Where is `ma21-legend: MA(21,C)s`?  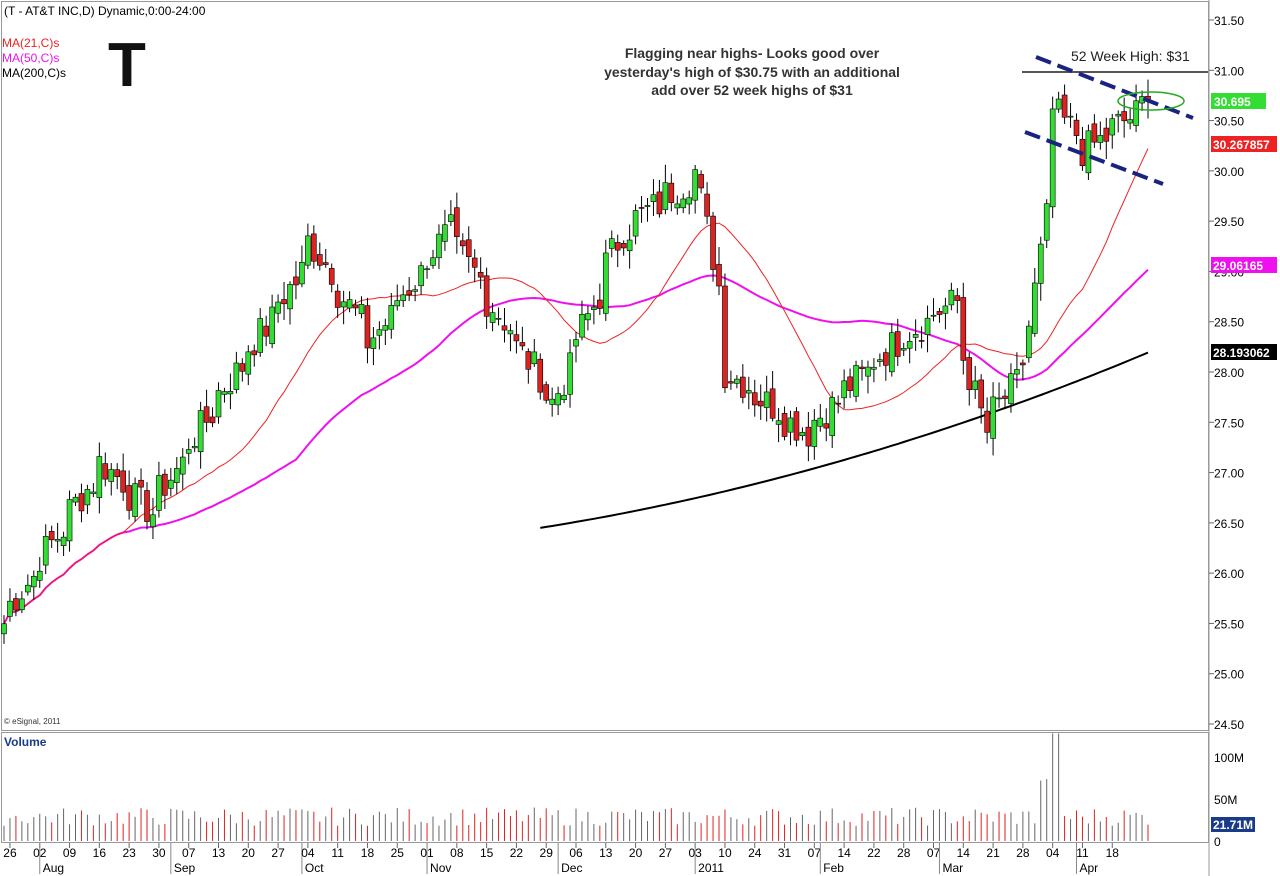
ma21-legend: MA(21,C)s is located at coordinates (30, 43).